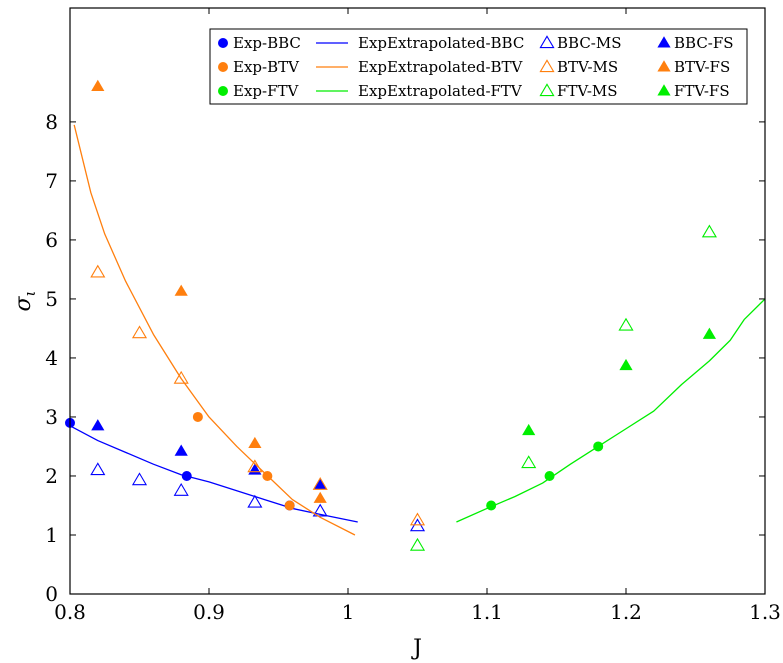 This screenshot has width=783, height=663. I want to click on legend-entry-bbc-ms: BBC-MS, so click(580, 43).